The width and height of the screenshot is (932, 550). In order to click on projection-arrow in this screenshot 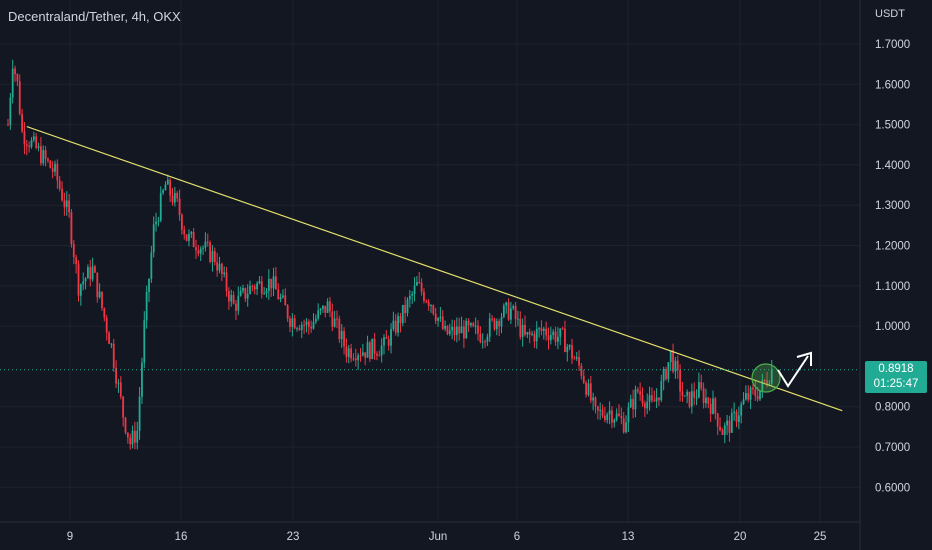, I will do `click(793, 371)`.